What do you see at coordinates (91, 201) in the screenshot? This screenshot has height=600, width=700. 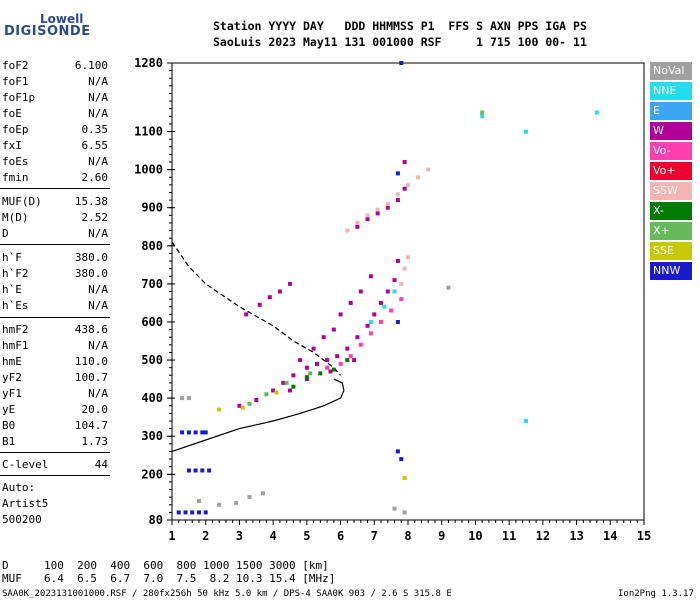 I see `param-value: 15.38` at bounding box center [91, 201].